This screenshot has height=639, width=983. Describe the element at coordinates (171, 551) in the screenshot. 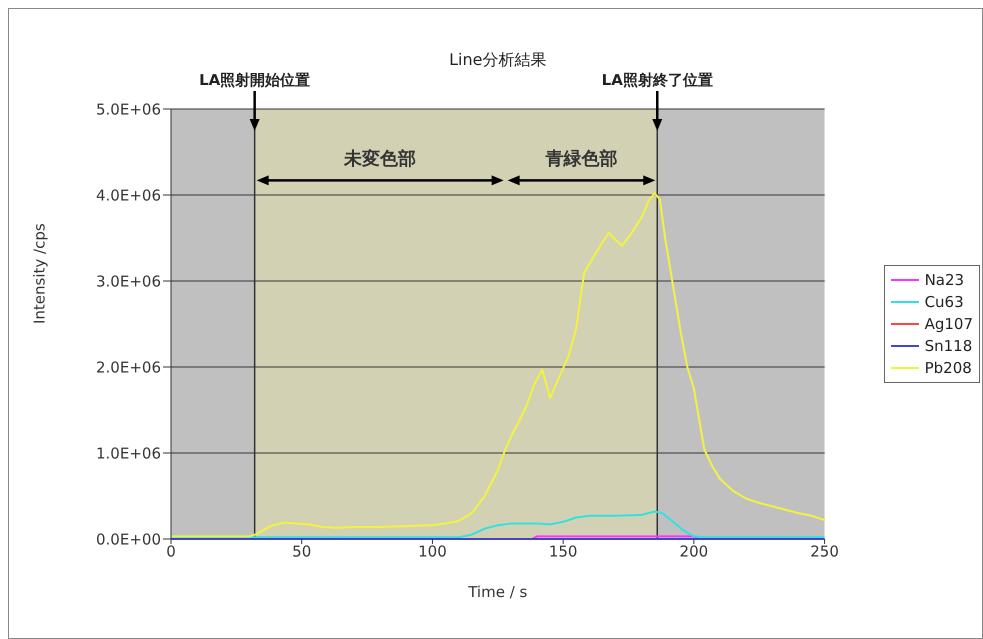

I see `x-tick-label: 0` at that location.